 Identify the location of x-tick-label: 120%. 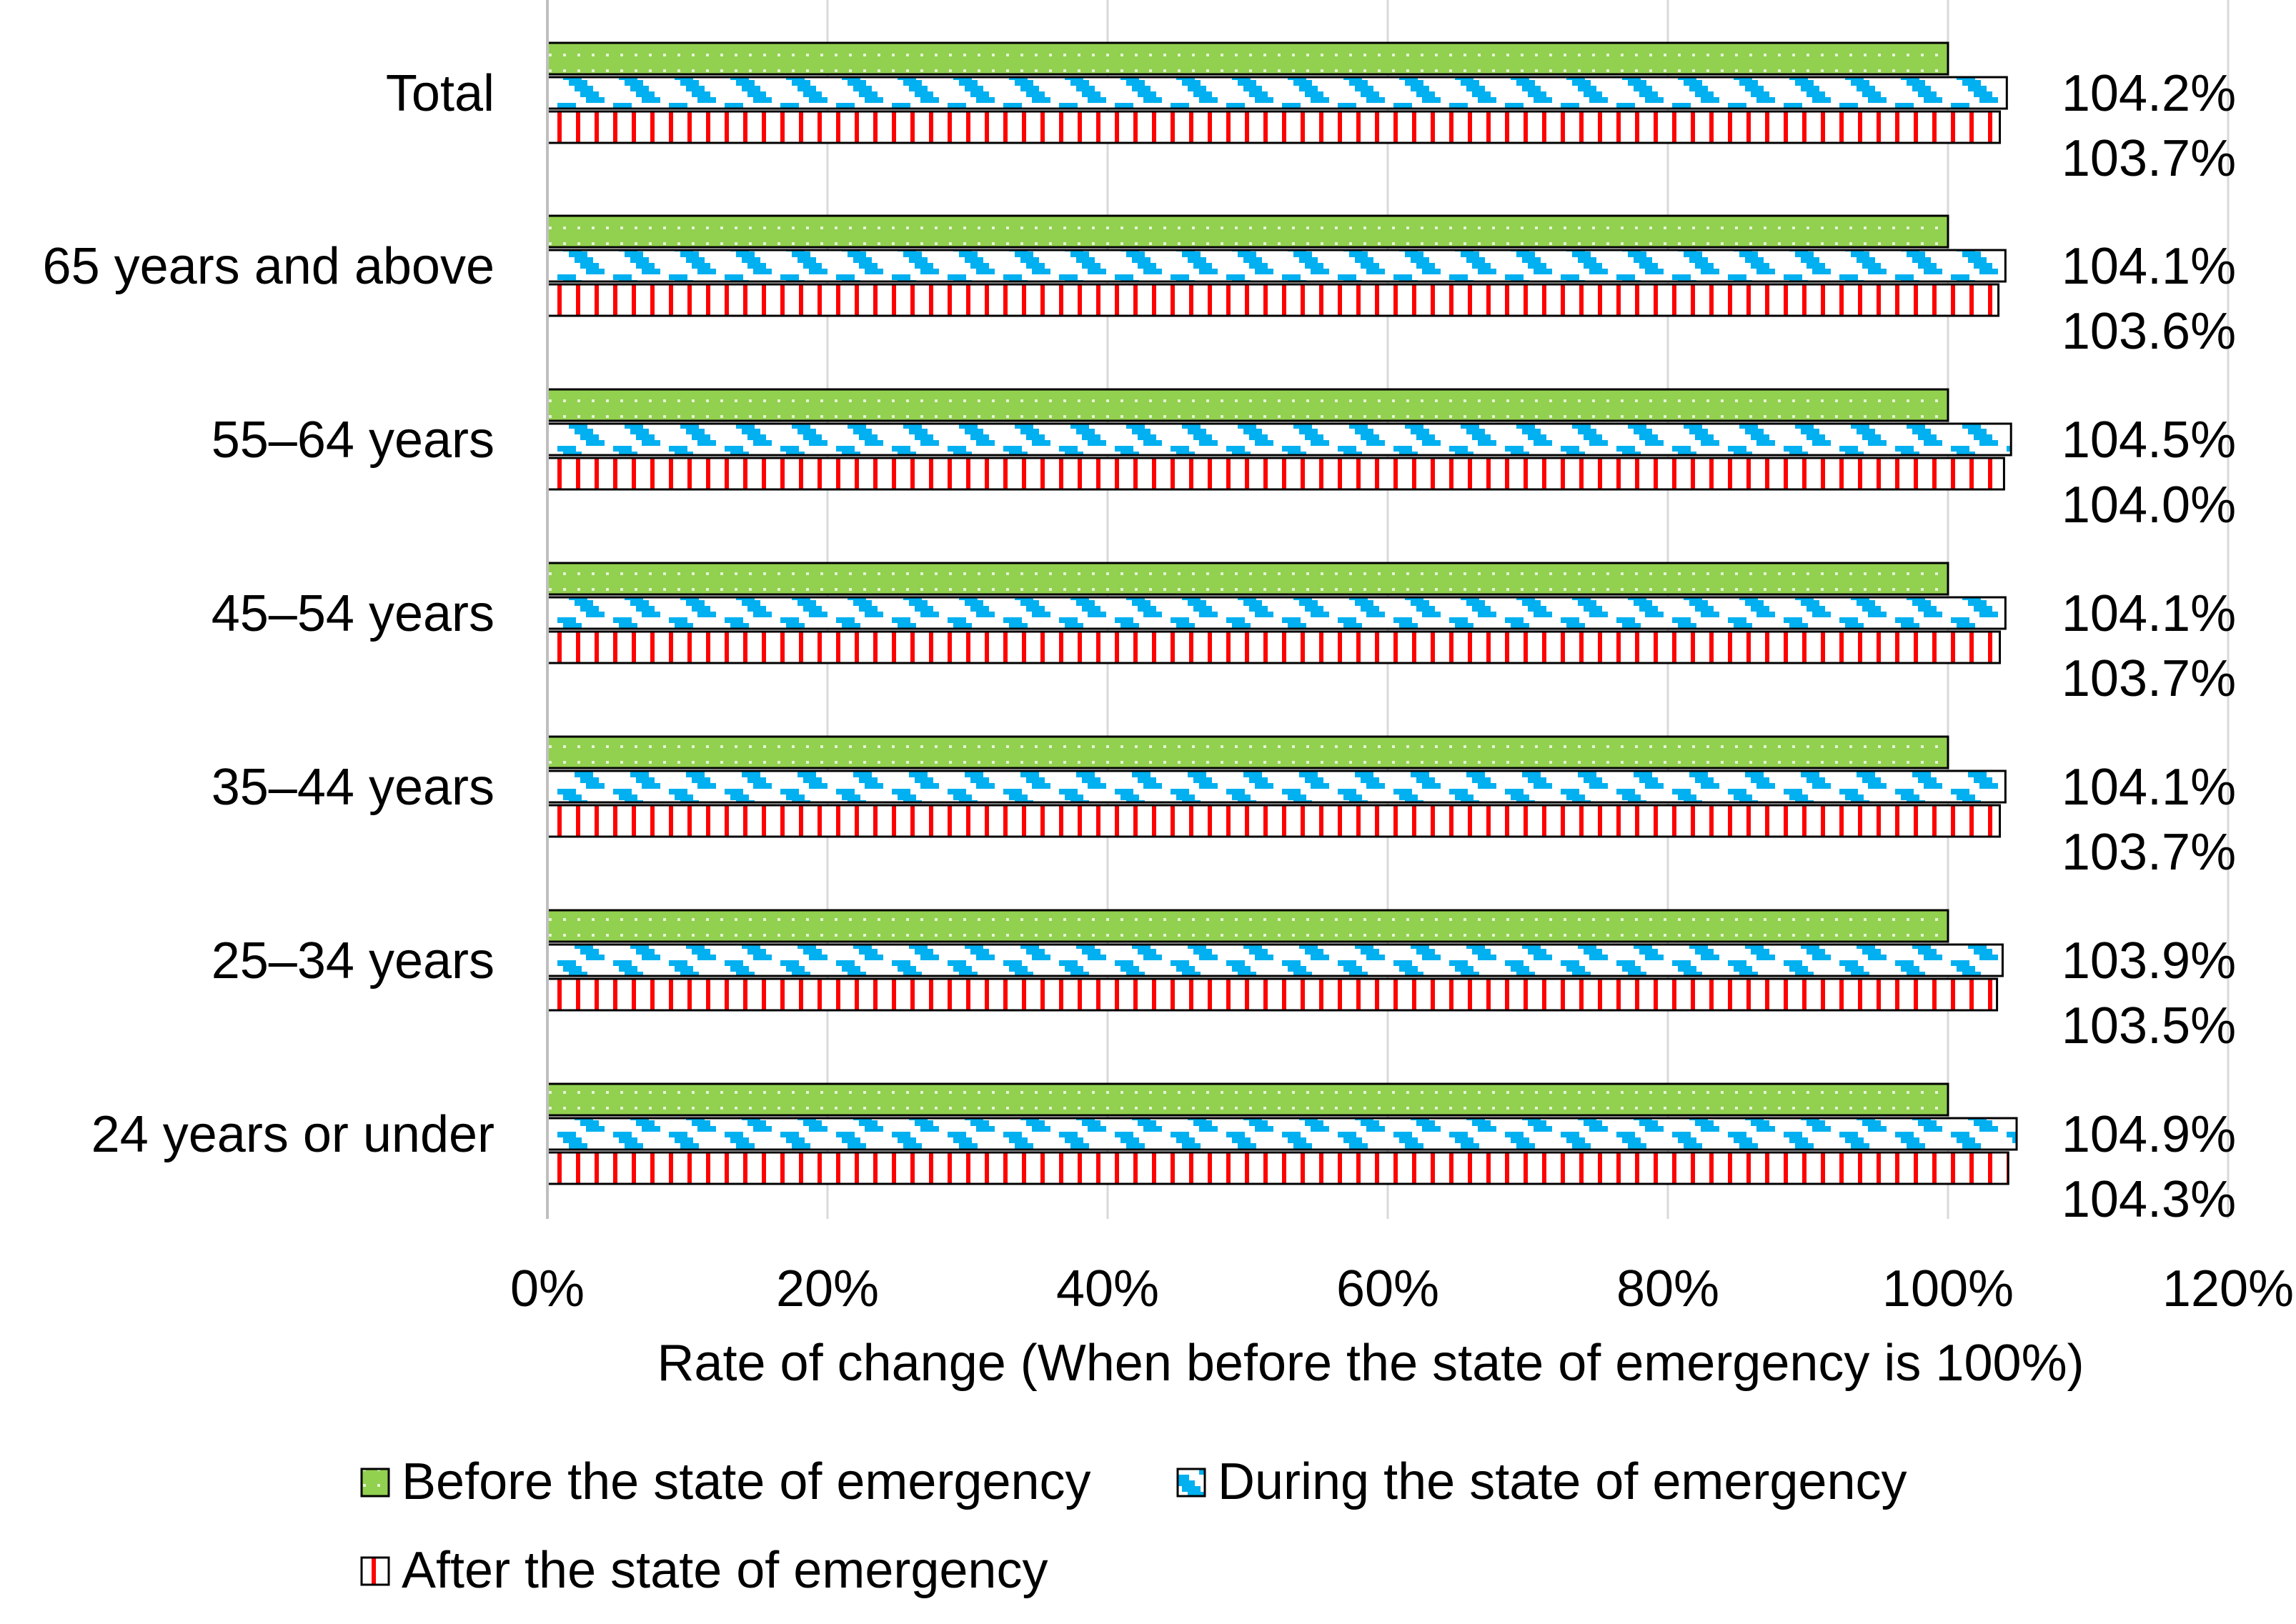
(2228, 1289).